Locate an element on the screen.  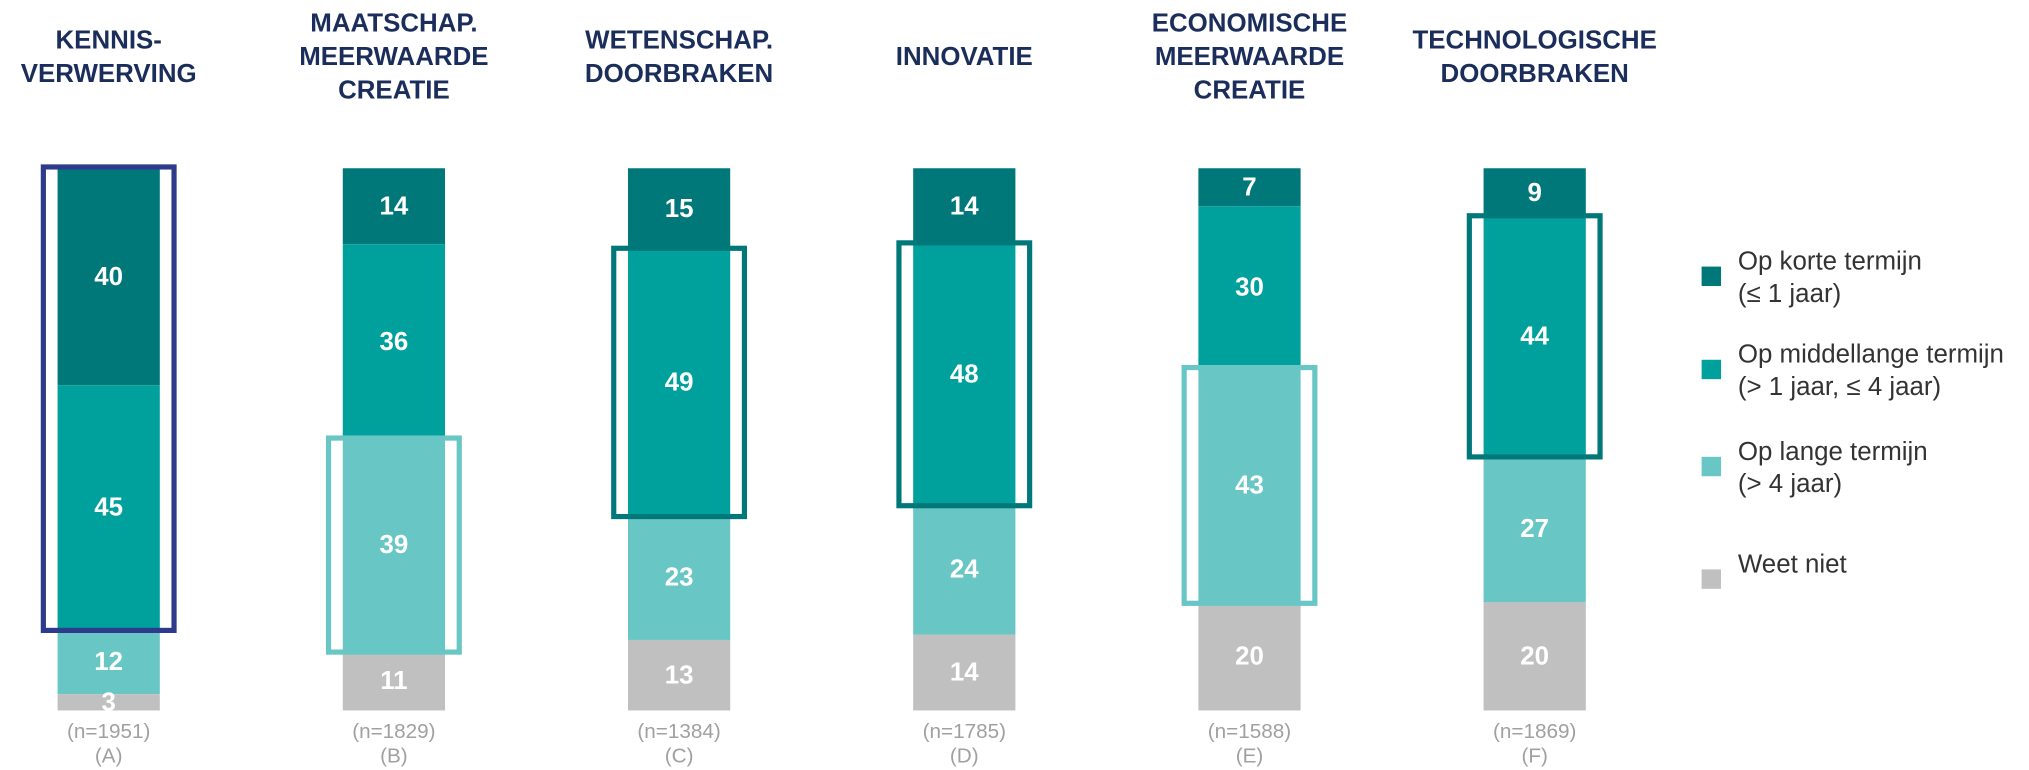
category-label: KENNIS- is located at coordinates (109, 40).